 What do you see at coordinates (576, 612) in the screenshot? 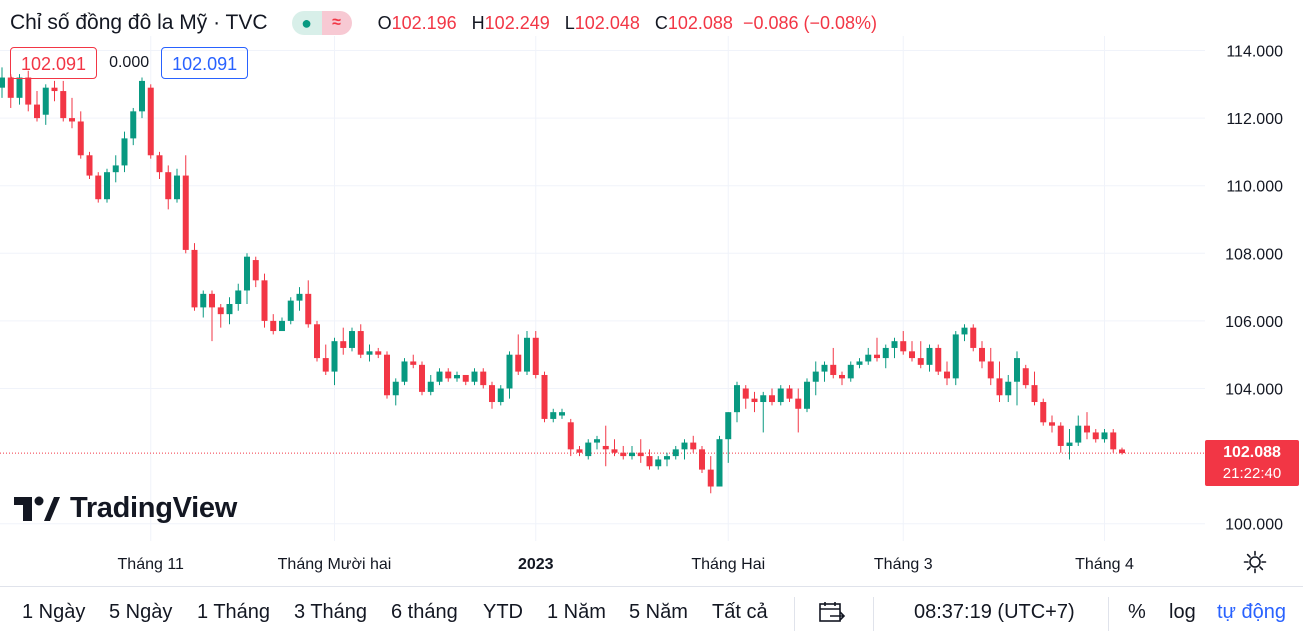
I see `range-1y-button: 1 Năm` at bounding box center [576, 612].